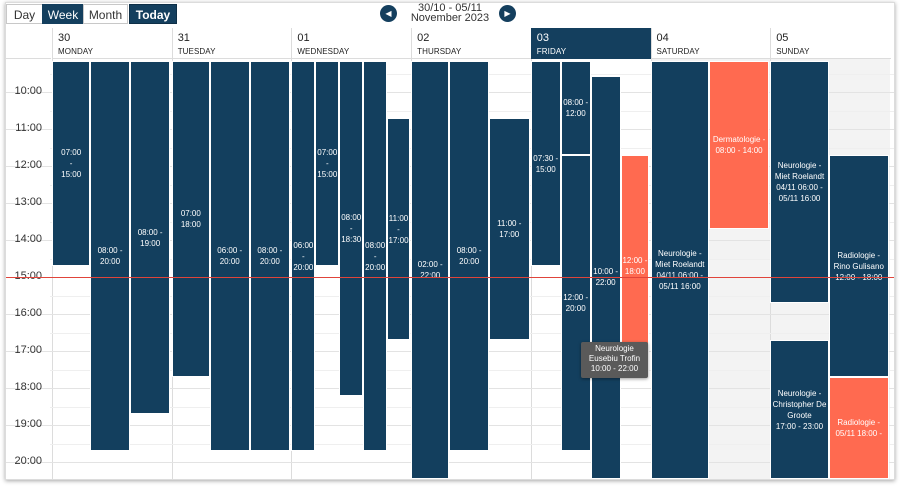 The height and width of the screenshot is (486, 904). Describe the element at coordinates (28, 424) in the screenshot. I see `hour-label: 19:00` at that location.